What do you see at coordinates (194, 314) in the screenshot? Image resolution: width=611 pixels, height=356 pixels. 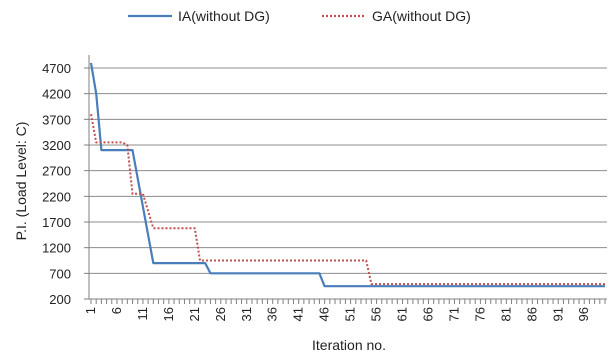 I see `x-tick-label: 21` at bounding box center [194, 314].